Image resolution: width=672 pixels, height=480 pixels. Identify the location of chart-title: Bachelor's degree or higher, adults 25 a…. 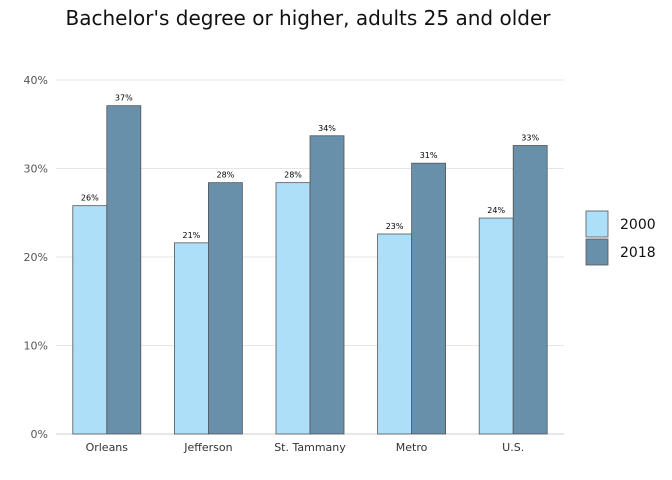
(308, 18).